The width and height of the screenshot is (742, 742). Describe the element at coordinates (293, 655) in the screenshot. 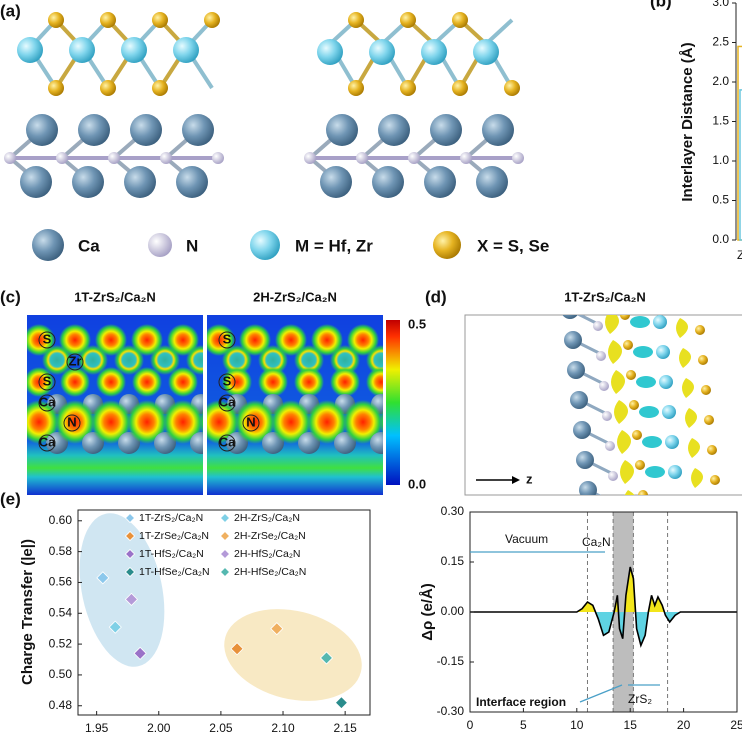

I see `cluster-region` at that location.